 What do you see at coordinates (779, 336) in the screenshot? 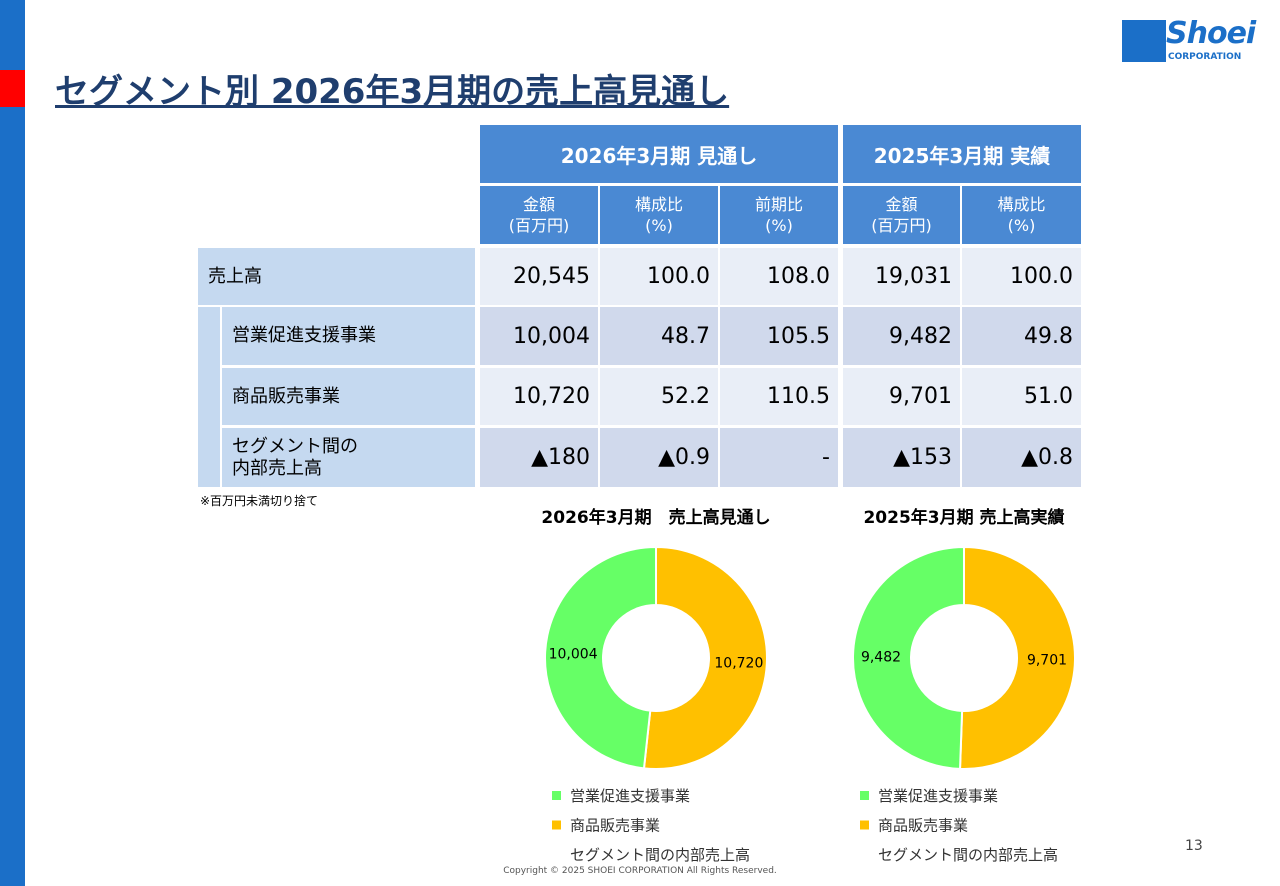
I see `table-cell: 105.5` at bounding box center [779, 336].